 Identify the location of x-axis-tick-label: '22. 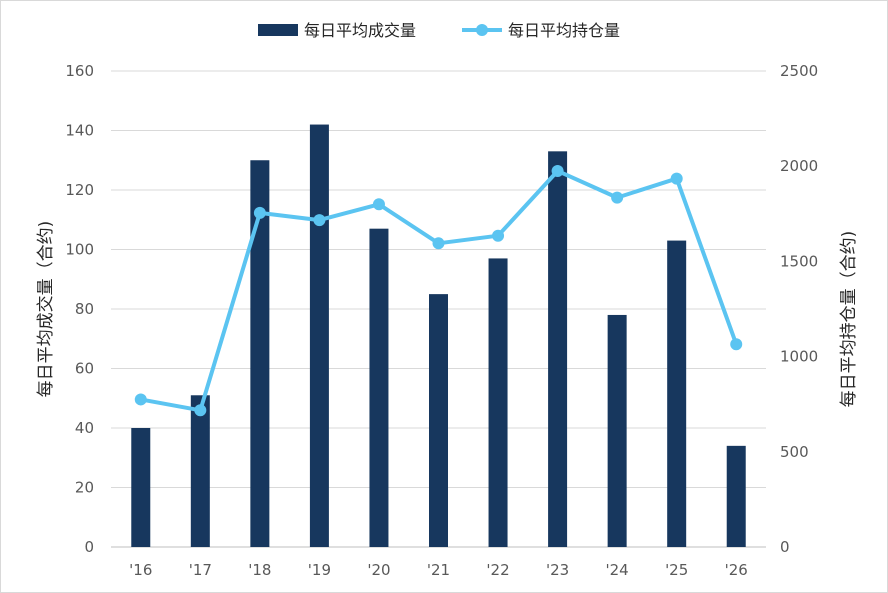
(497, 570).